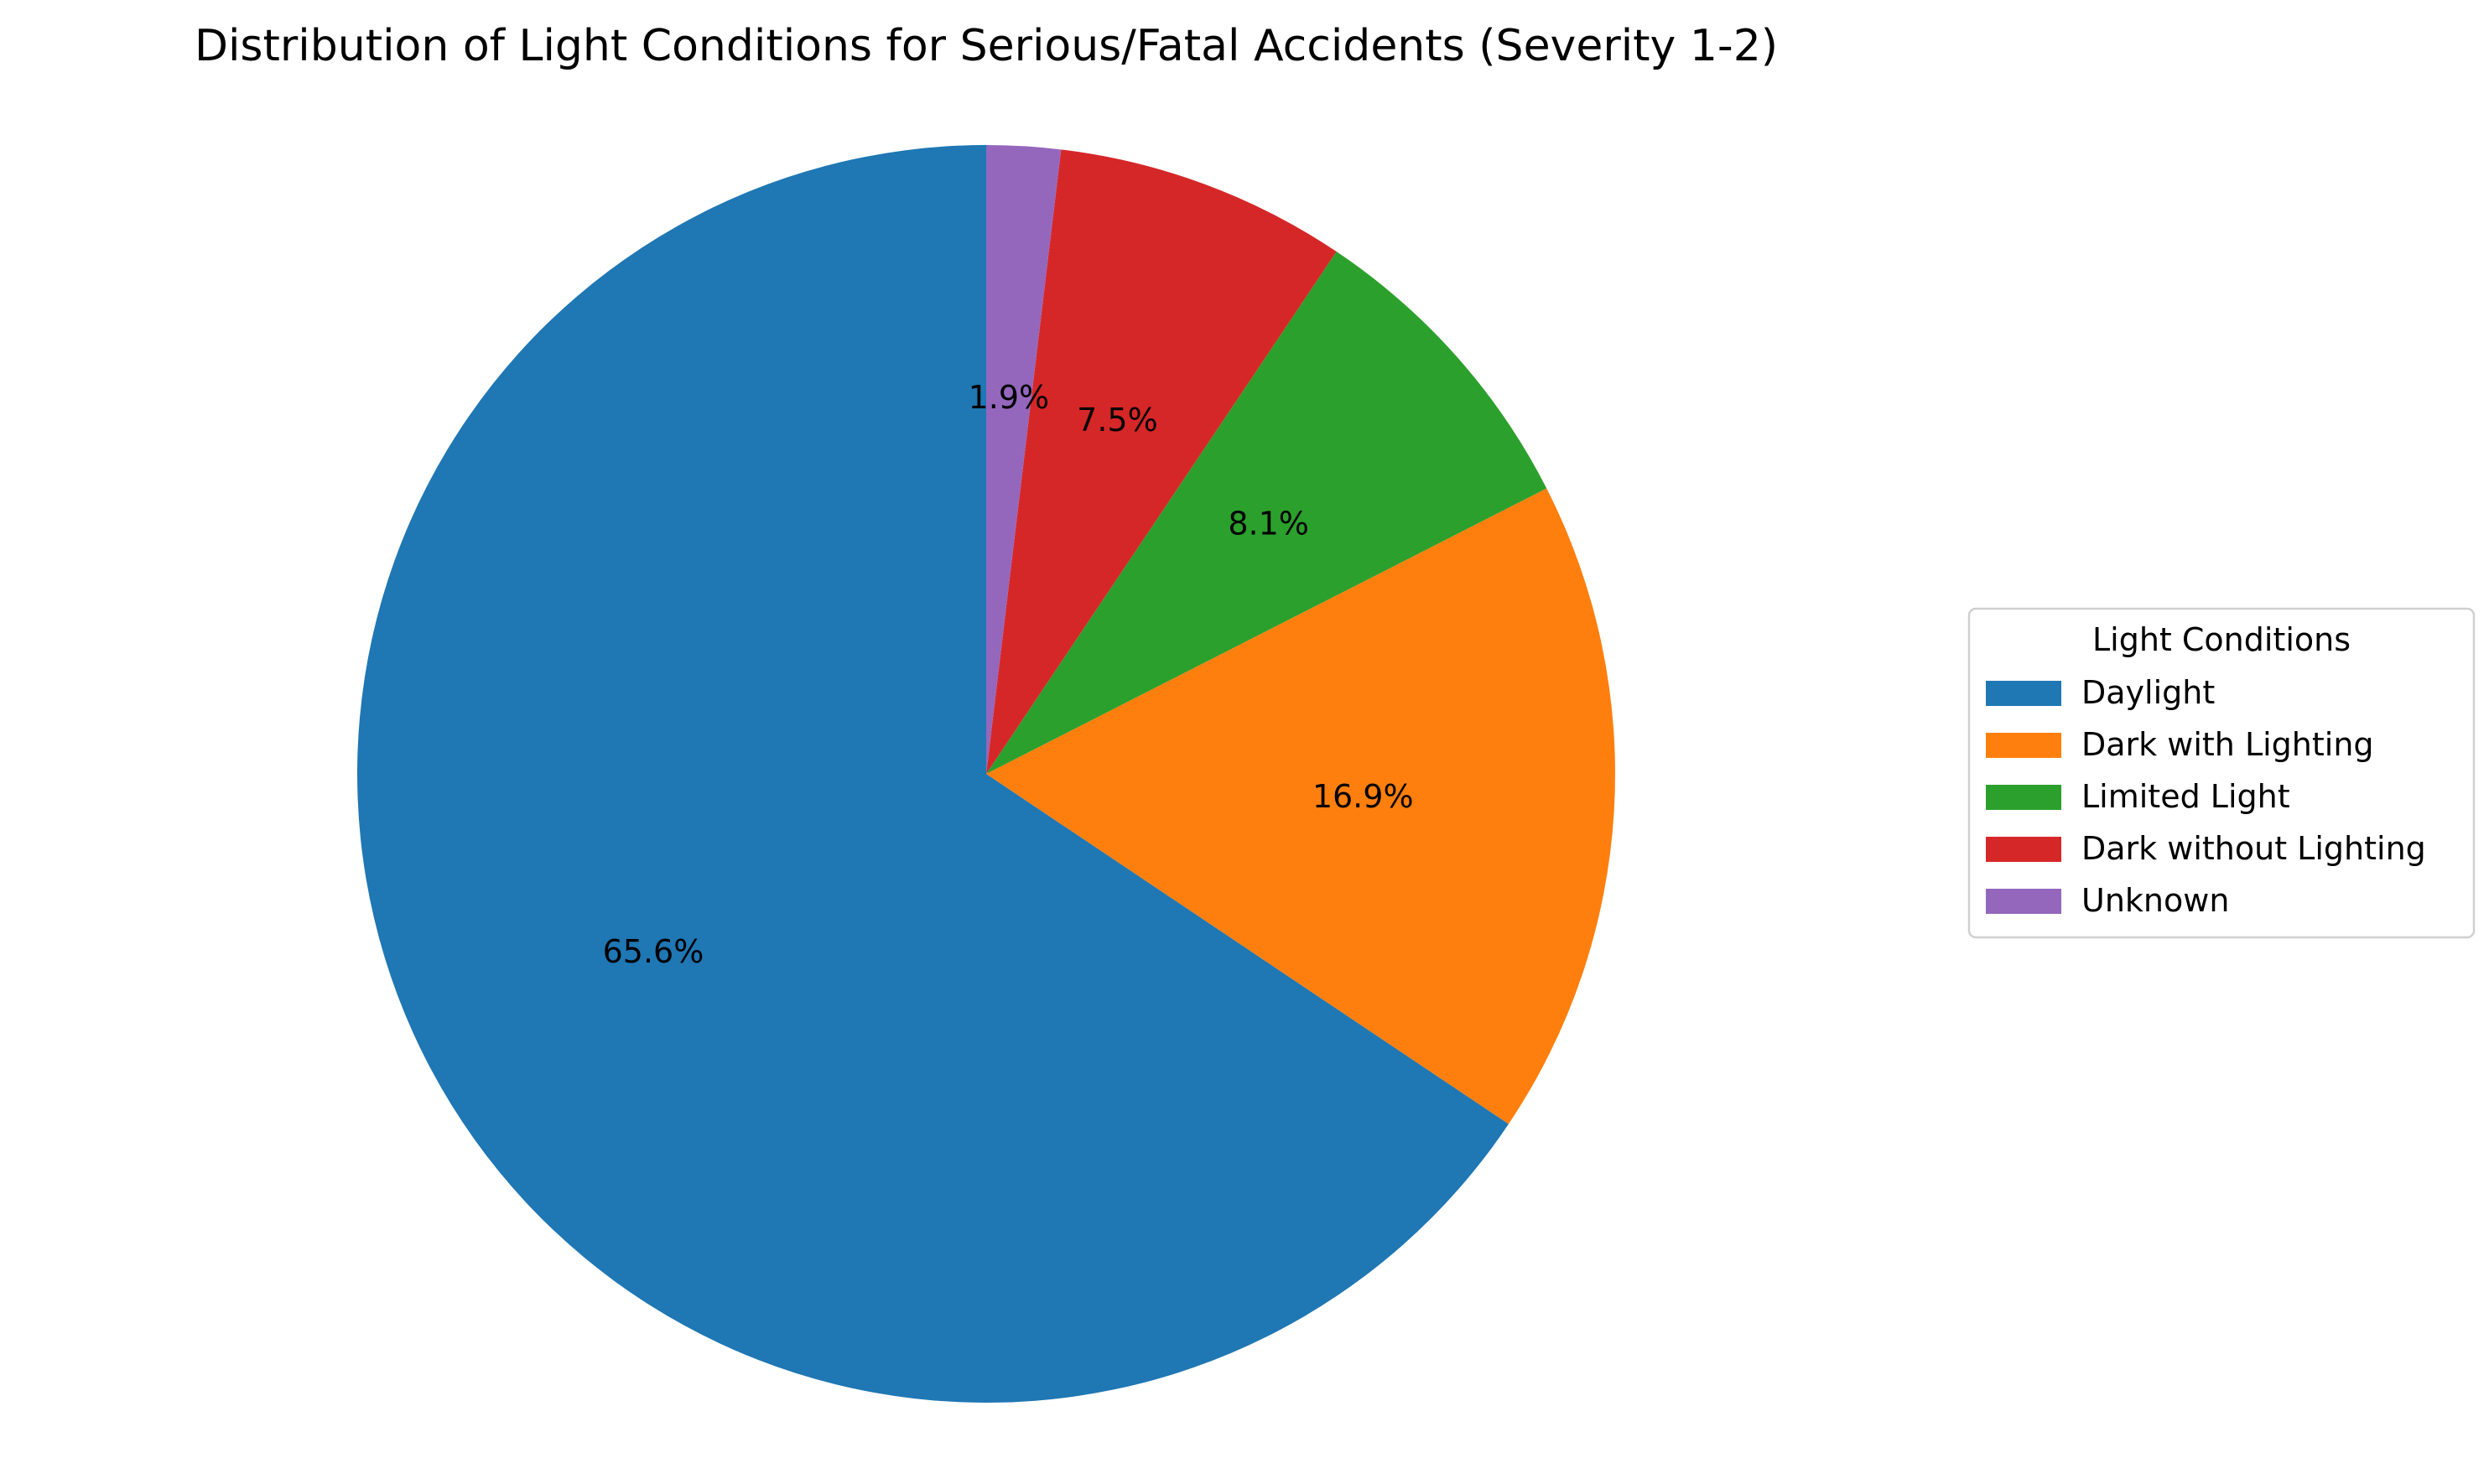 This screenshot has height=1484, width=2489. Describe the element at coordinates (1300, 806) in the screenshot. I see `pie-slice-dark-with-lighting` at that location.